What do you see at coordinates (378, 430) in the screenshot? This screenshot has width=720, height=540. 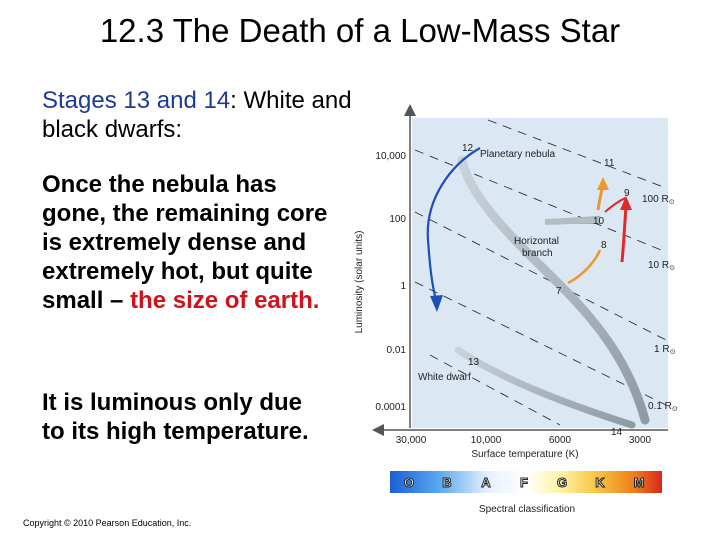 I see `temperature-axis-arrow` at bounding box center [378, 430].